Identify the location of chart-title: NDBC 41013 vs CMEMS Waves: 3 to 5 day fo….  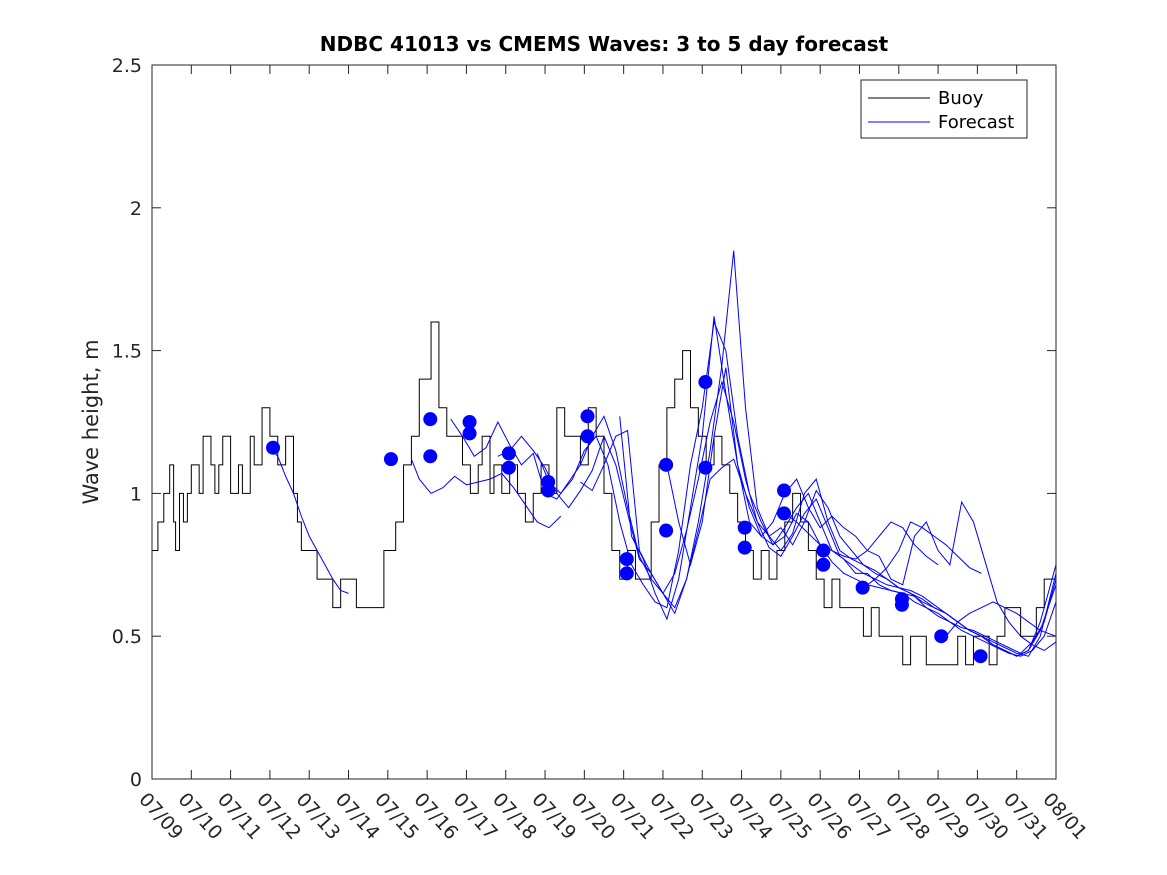
(604, 44).